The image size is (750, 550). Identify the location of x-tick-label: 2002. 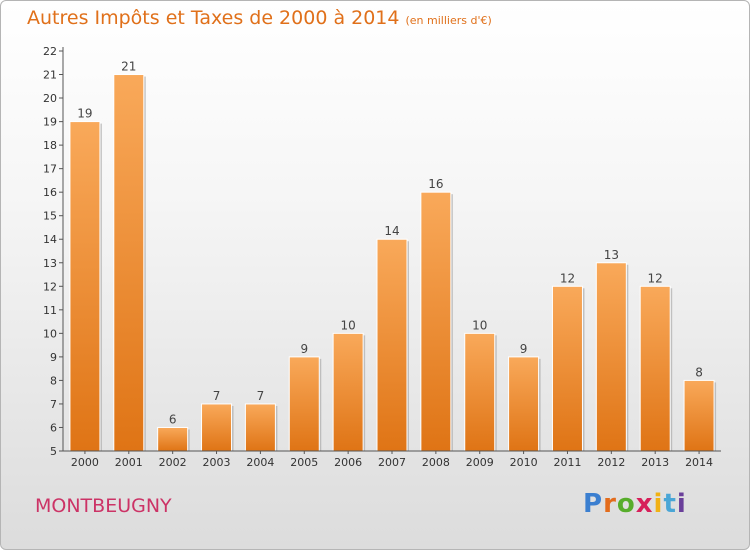
(173, 462).